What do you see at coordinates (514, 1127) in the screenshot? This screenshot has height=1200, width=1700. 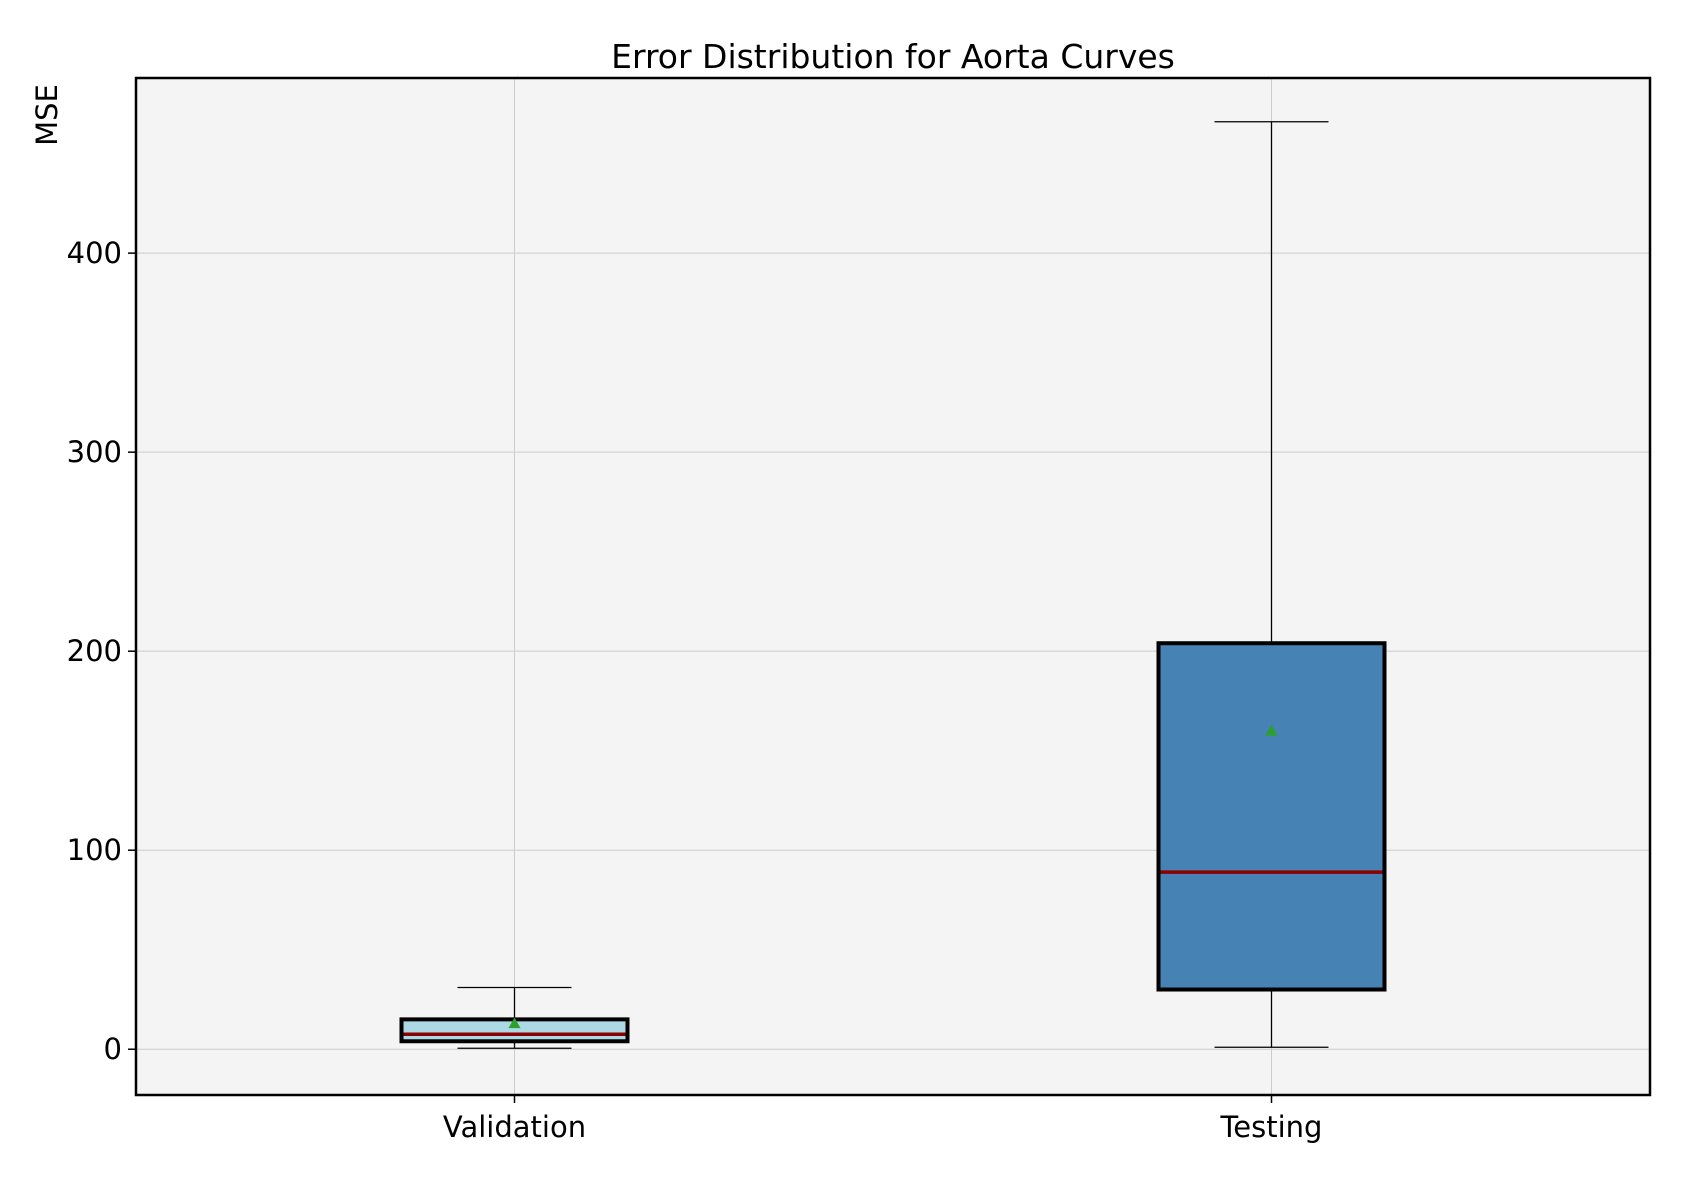 I see `x-tick-label: Validation` at bounding box center [514, 1127].